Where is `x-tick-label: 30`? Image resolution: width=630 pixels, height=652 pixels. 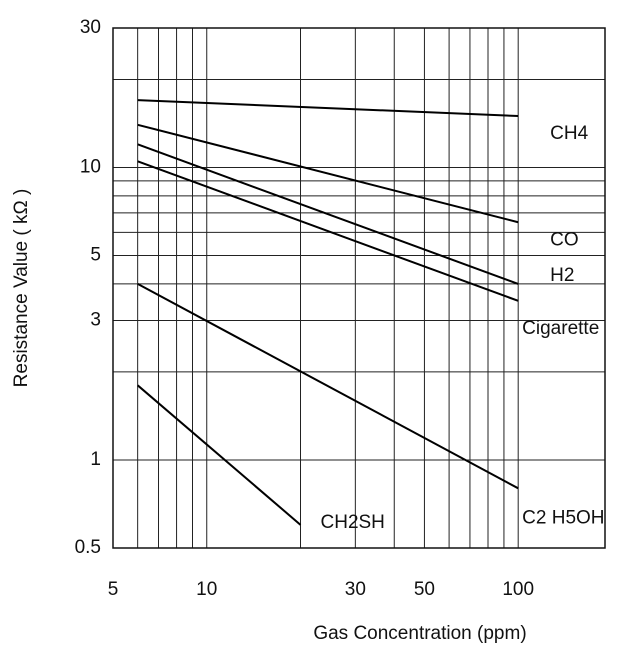 x-tick-label: 30 is located at coordinates (355, 589).